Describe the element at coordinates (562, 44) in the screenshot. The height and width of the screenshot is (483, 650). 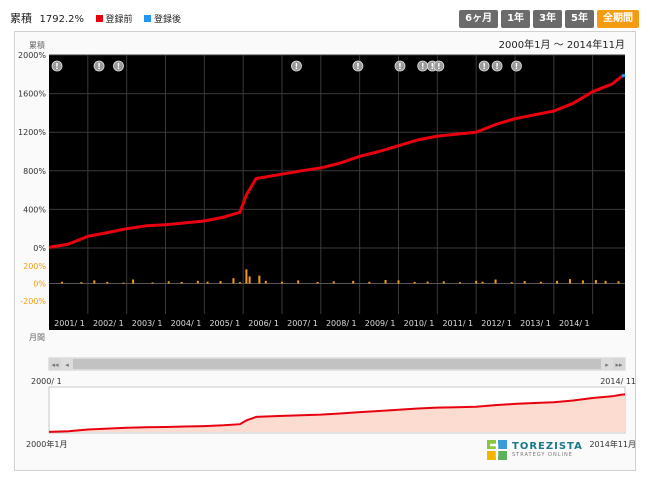
I see `date-range: 2000年1月 〜 2014年11月` at that location.